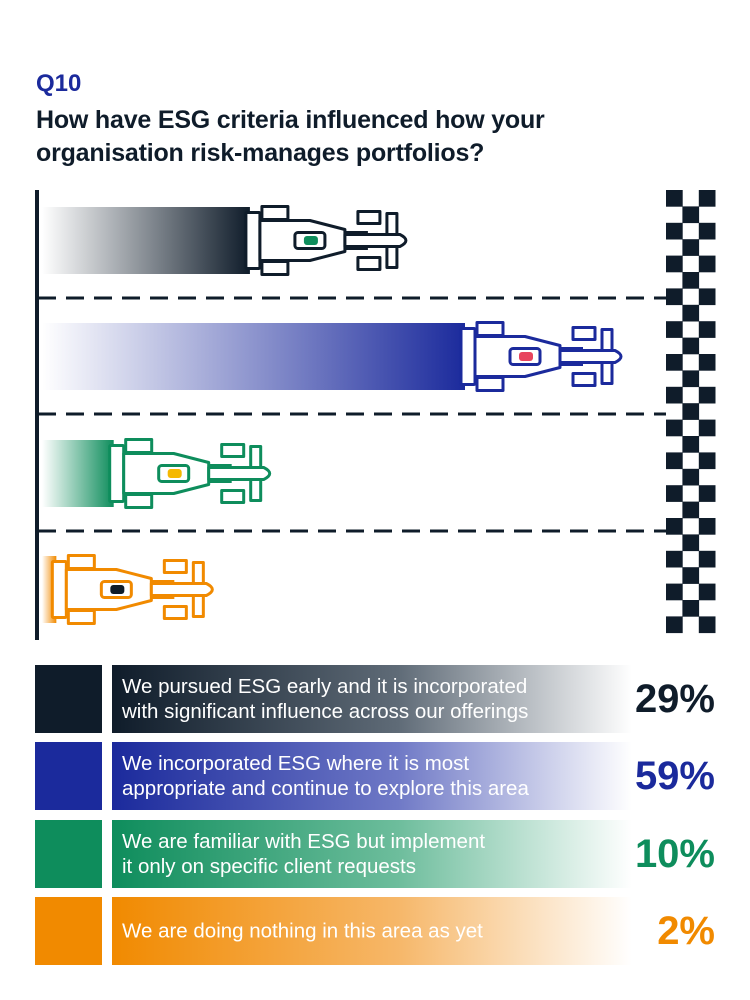 The width and height of the screenshot is (750, 1000). What do you see at coordinates (296, 763) in the screenshot?
I see `legend-label-line: We incorporated ESG where it is most` at bounding box center [296, 763].